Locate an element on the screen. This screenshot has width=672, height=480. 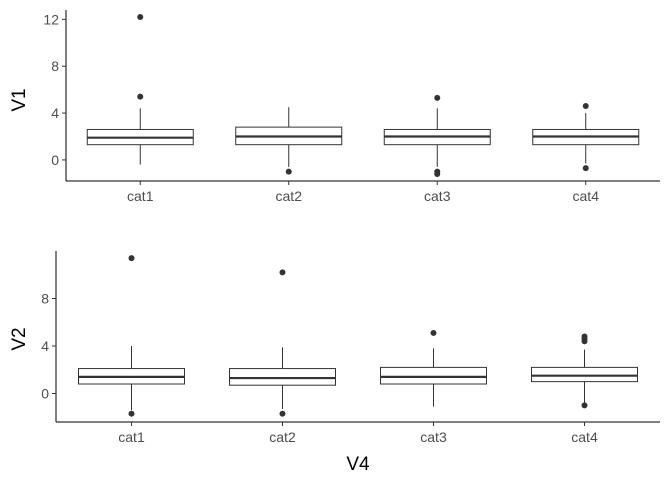
x-axis-title: V4 is located at coordinates (358, 464).